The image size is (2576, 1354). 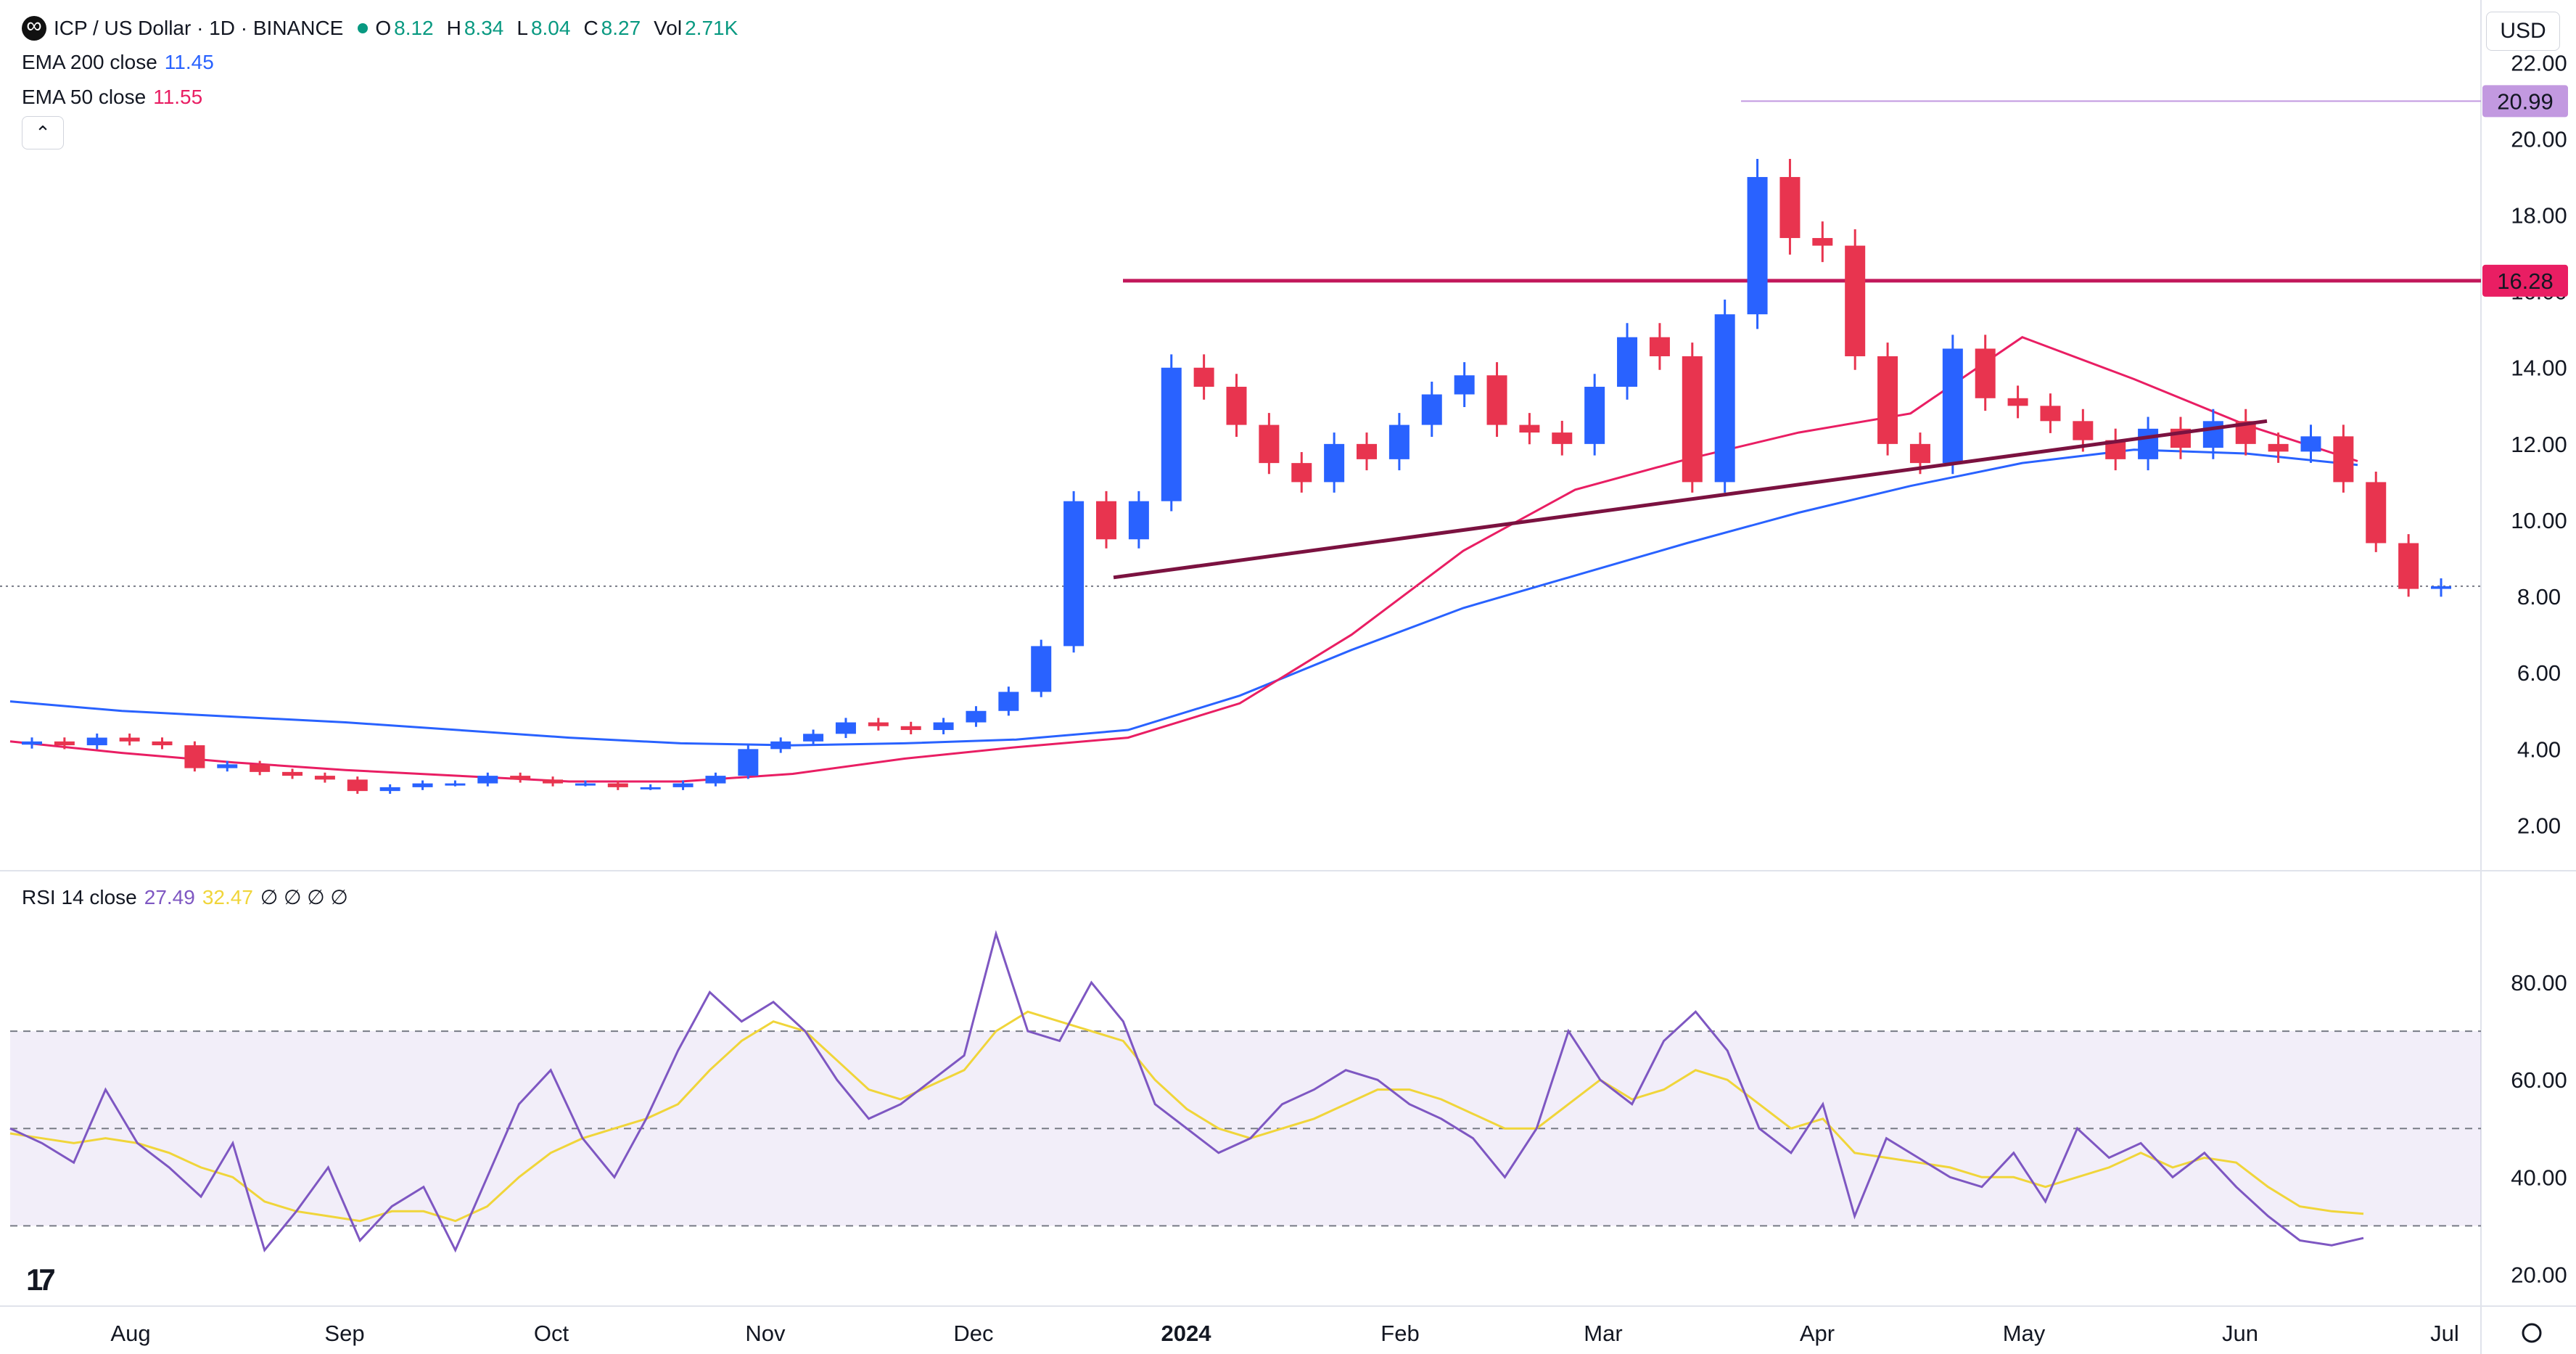 I want to click on rsi-legend: RSI 14 close 27.49 32.47 ∅ ∅ ∅ ∅, so click(x=188, y=897).